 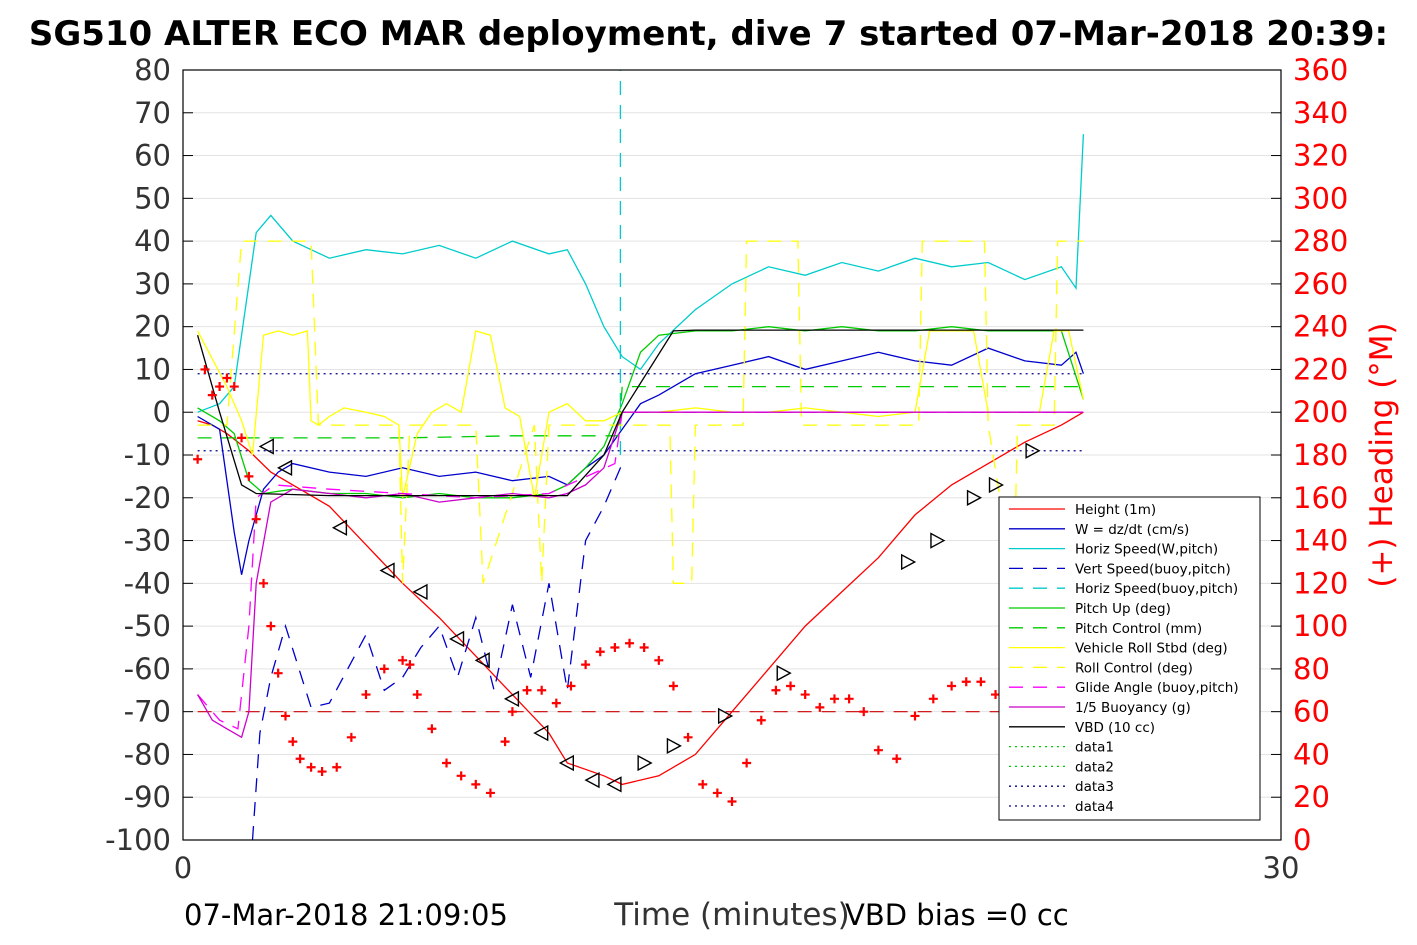 What do you see at coordinates (1320, 241) in the screenshot?
I see `right-tick-label: 280` at bounding box center [1320, 241].